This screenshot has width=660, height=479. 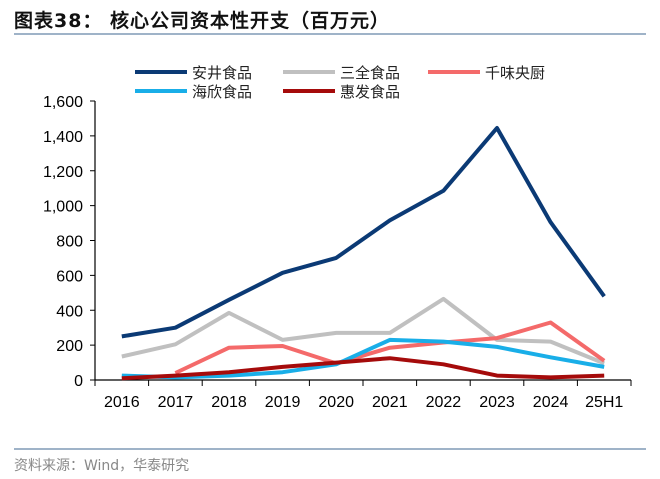 I want to click on legend-label: 三全食品, so click(x=370, y=73).